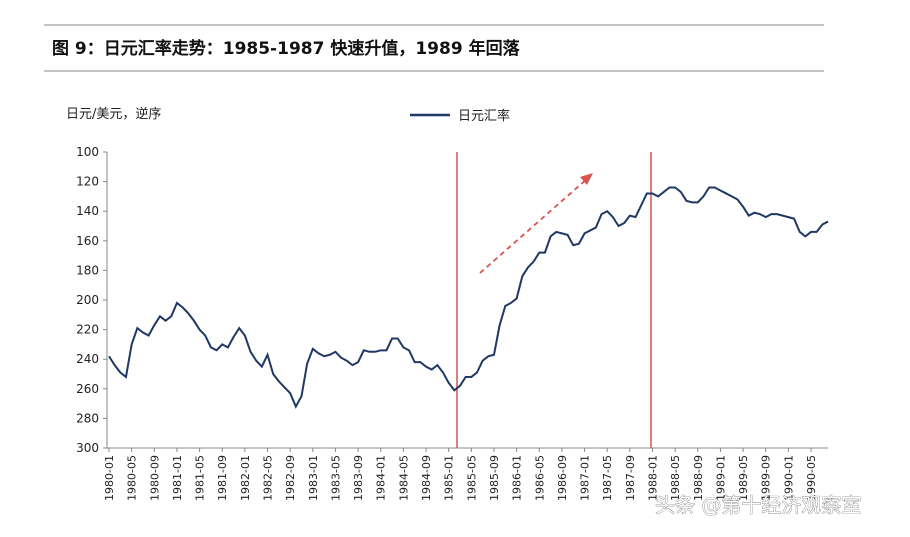 The height and width of the screenshot is (537, 910). I want to click on x-tick-label: 1986-05, so click(539, 478).